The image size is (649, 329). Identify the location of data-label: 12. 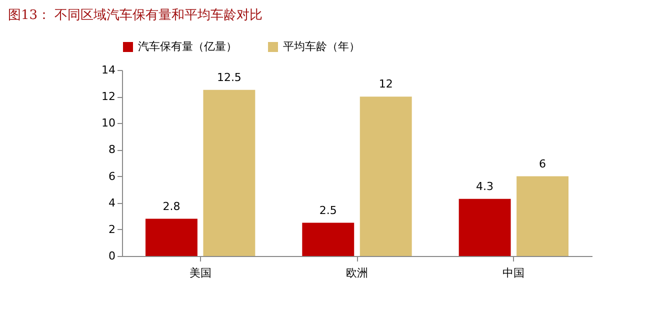
(385, 84).